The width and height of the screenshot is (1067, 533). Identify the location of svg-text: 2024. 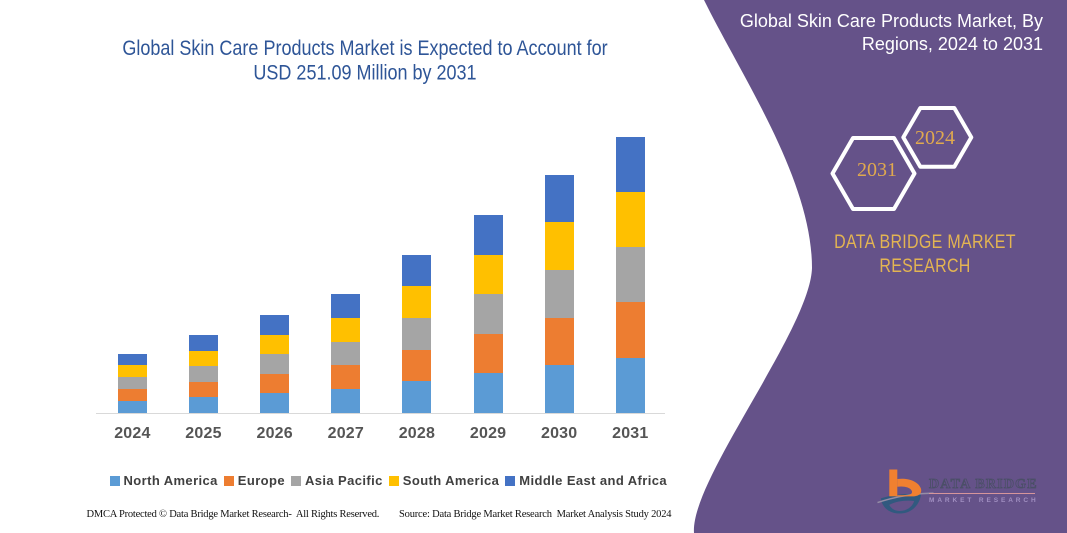
(935, 138).